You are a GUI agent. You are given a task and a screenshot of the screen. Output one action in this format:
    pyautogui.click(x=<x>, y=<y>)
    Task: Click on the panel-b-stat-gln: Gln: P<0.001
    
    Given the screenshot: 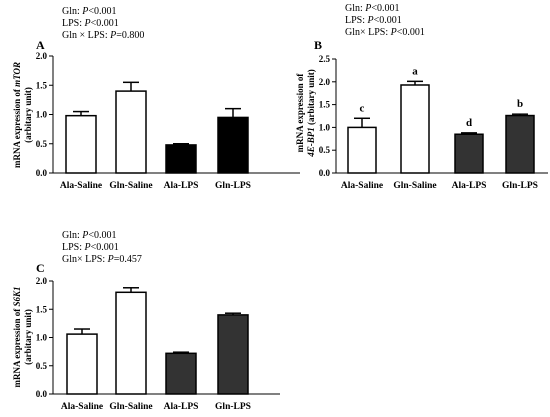 What is the action you would take?
    pyautogui.click(x=372, y=8)
    